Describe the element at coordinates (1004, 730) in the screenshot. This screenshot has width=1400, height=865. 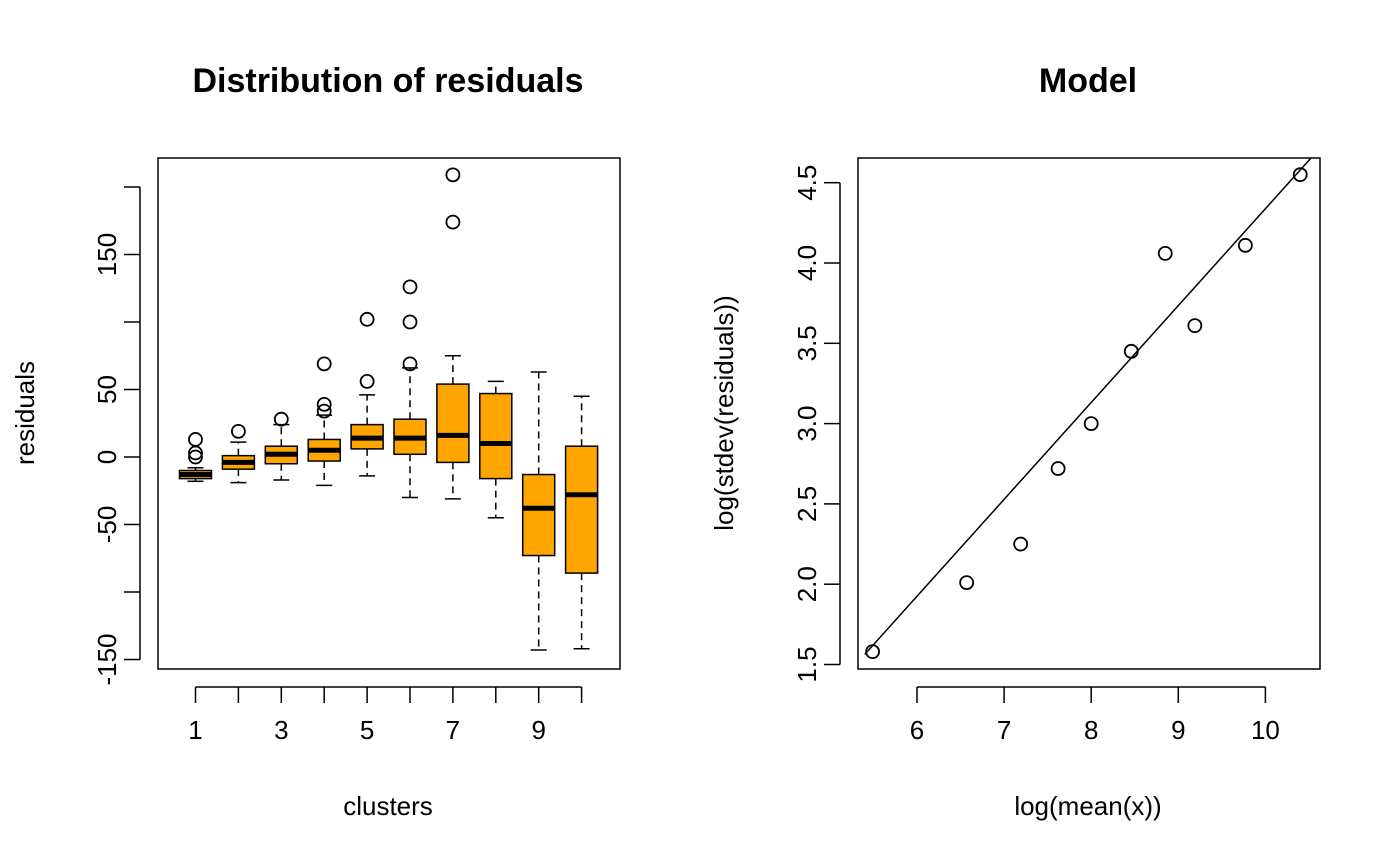
I see `right-x-tick-label: 7` at that location.